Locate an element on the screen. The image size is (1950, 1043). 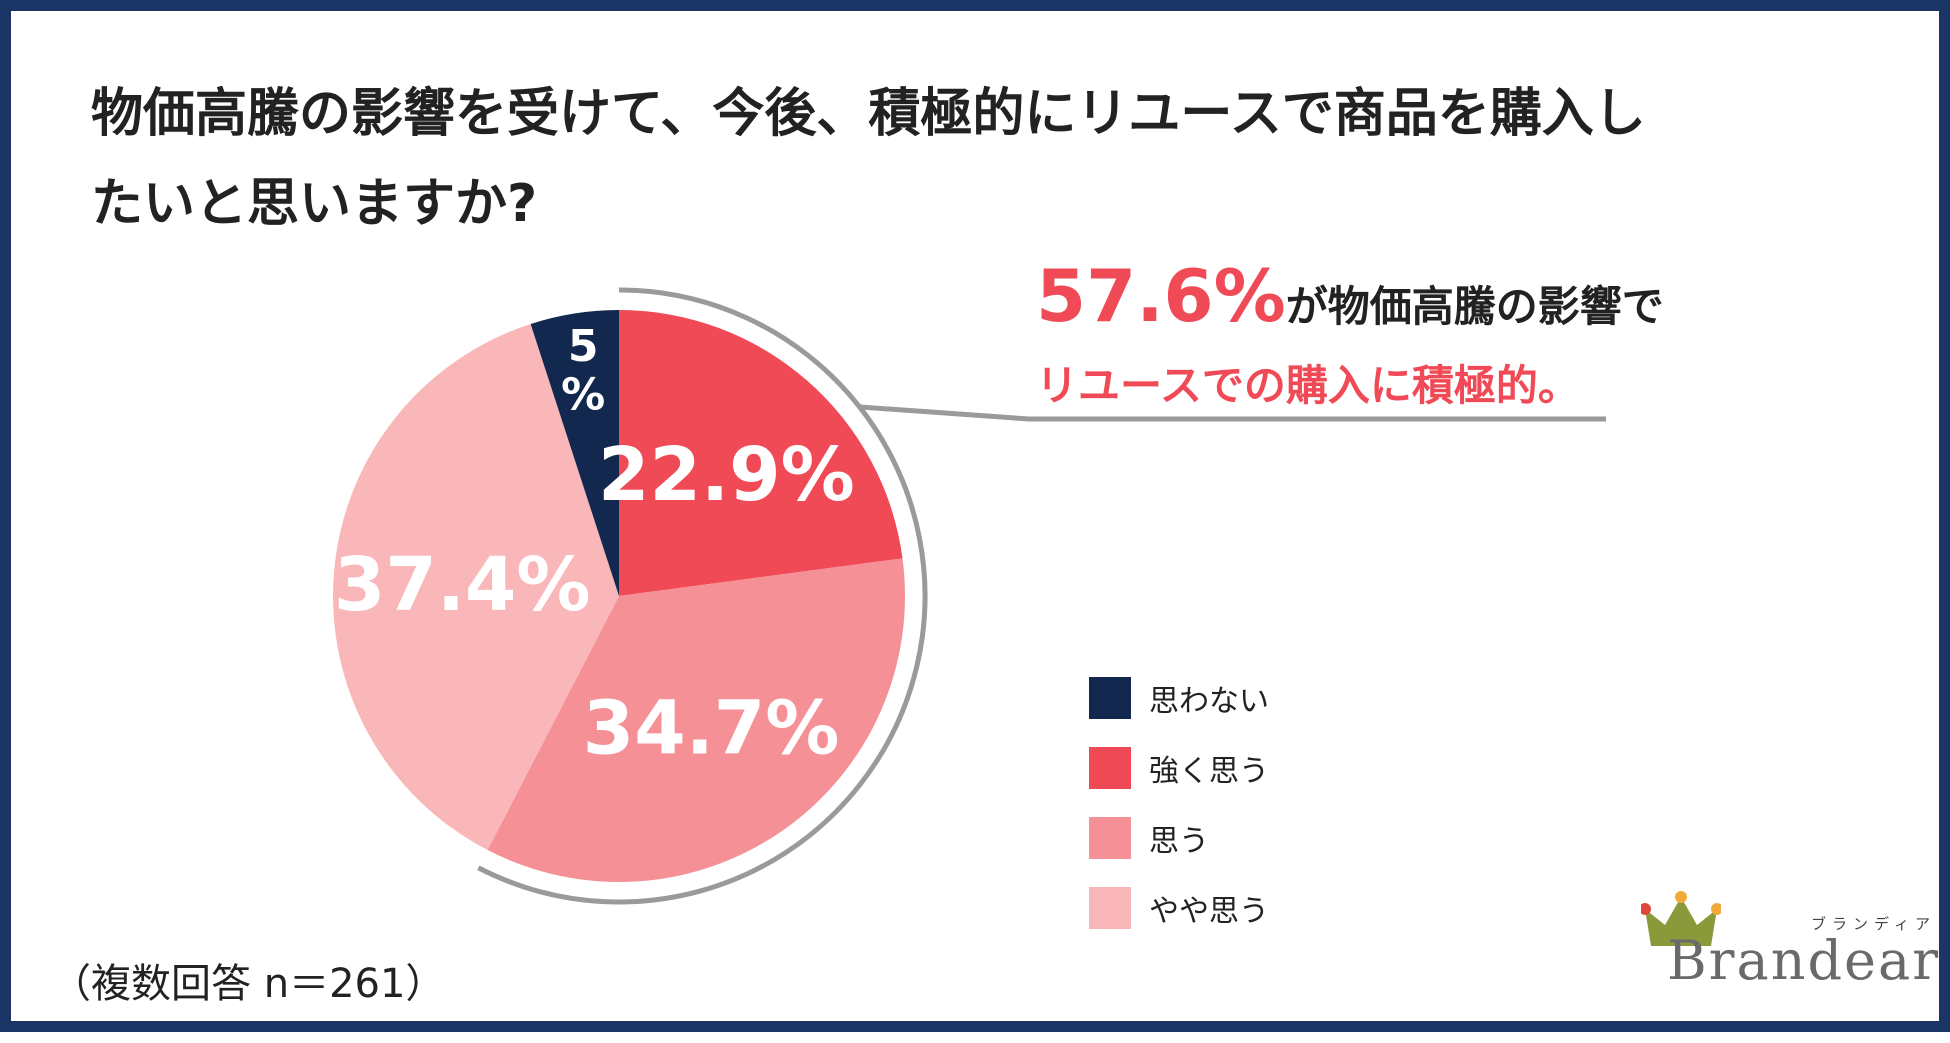
legend-item: やや思う is located at coordinates (1179, 908).